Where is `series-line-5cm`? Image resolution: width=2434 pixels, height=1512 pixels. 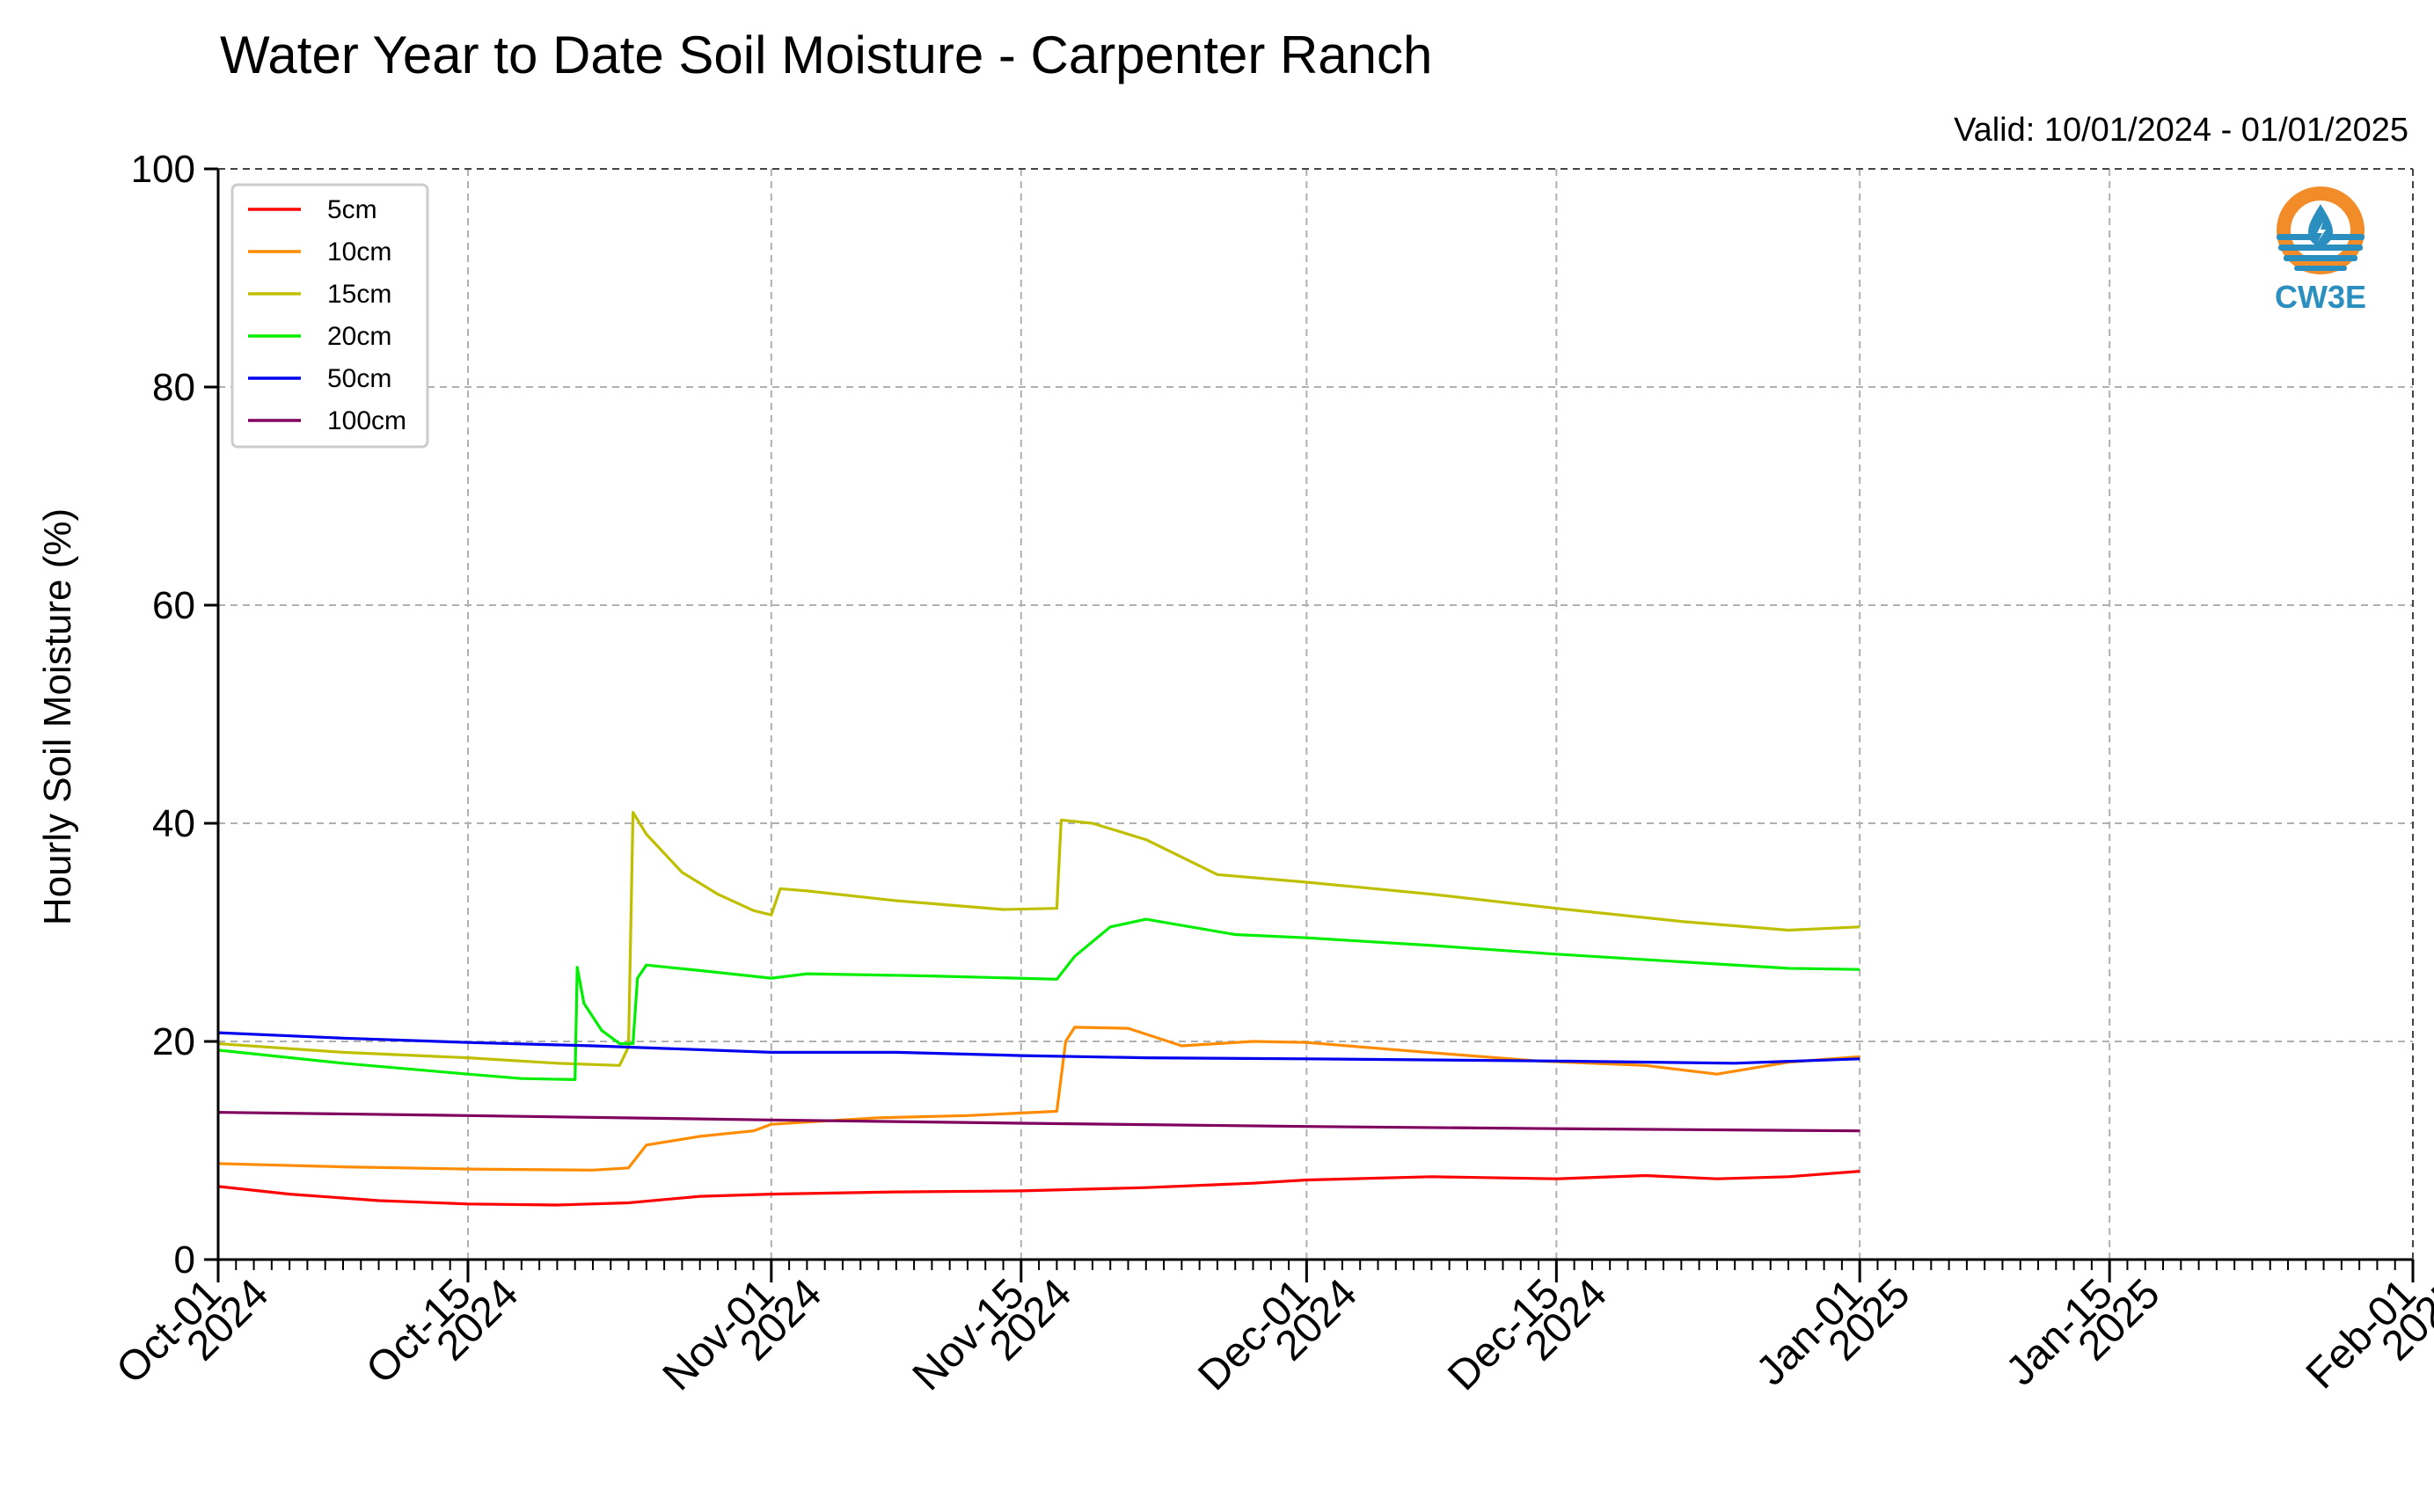
series-line-5cm is located at coordinates (1038, 1188).